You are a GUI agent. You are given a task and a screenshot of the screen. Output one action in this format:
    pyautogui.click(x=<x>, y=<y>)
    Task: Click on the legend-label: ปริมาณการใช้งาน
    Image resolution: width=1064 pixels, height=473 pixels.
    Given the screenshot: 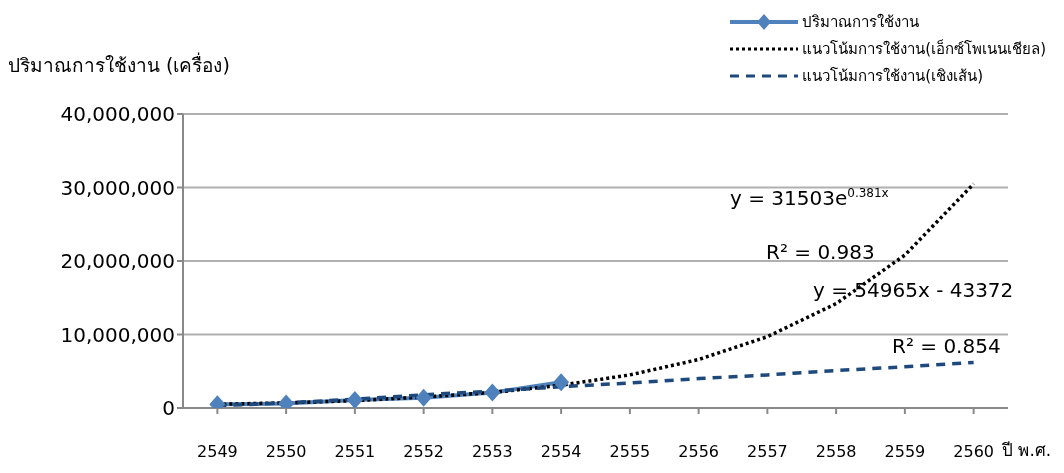 What is the action you would take?
    pyautogui.click(x=861, y=22)
    